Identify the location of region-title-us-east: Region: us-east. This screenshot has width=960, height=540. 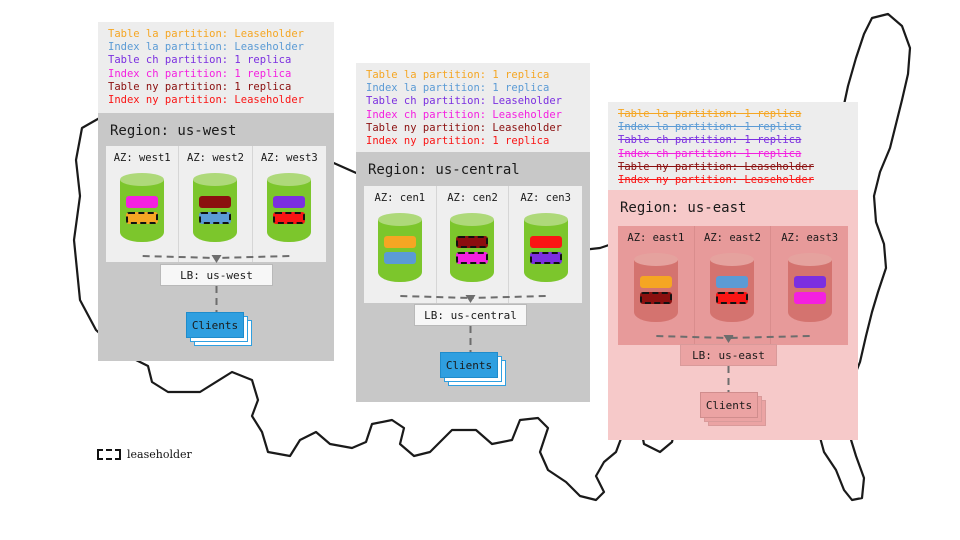
(683, 208).